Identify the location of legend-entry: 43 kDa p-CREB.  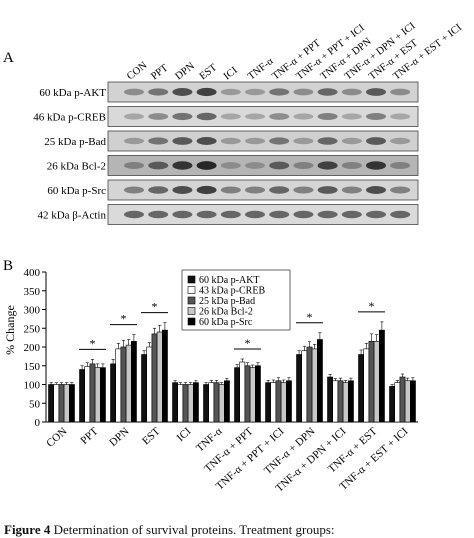
(232, 291).